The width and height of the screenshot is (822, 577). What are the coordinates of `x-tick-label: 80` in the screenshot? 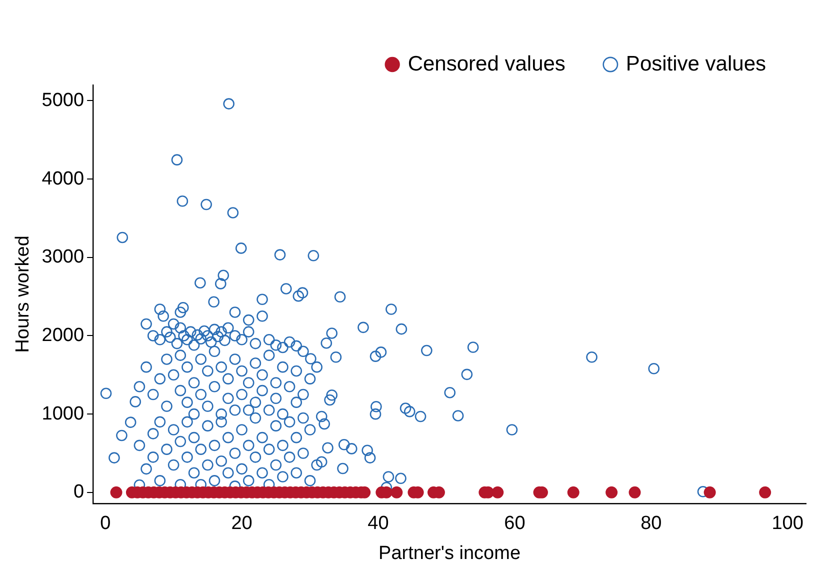 It's located at (651, 523).